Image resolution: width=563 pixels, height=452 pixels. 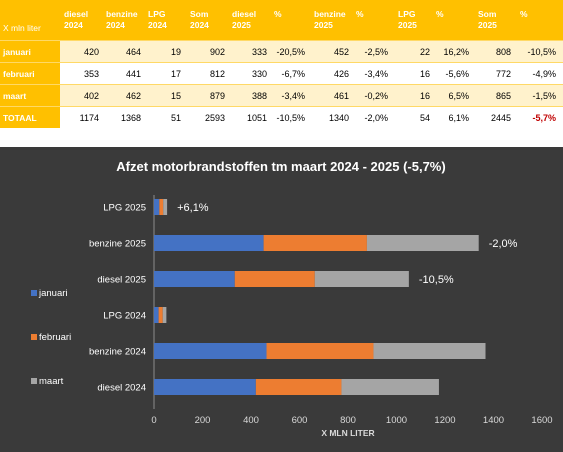 I want to click on table-cell: -5,6%, so click(x=457, y=73).